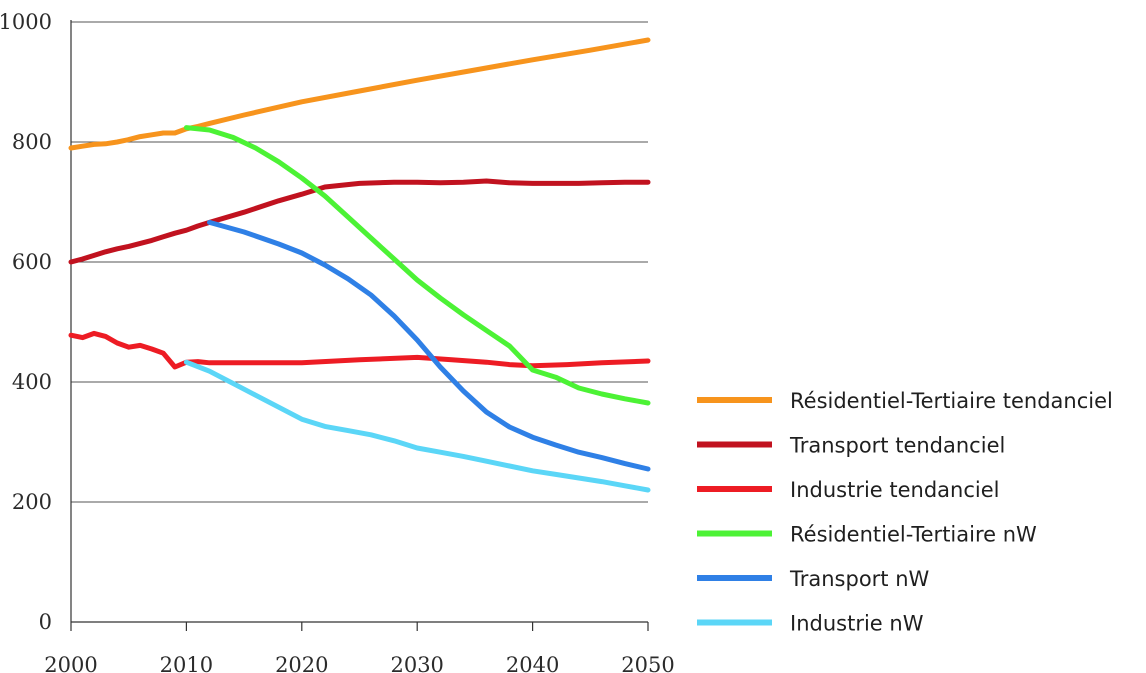  What do you see at coordinates (32, 502) in the screenshot?
I see `y-tick-label: 200` at bounding box center [32, 502].